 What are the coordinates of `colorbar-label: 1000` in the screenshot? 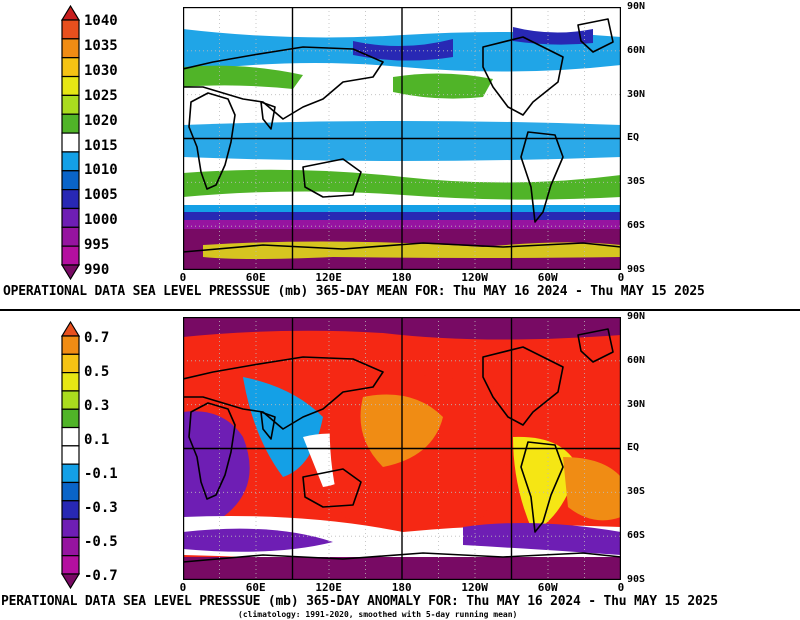 It's located at (101, 220).